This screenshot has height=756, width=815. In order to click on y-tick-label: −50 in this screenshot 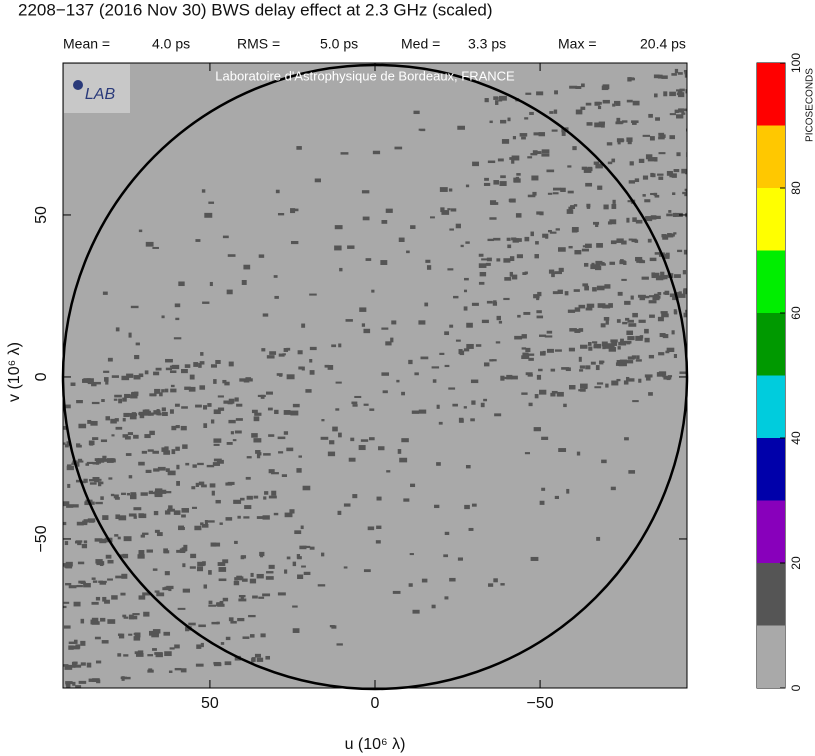, I will do `click(41, 538)`.